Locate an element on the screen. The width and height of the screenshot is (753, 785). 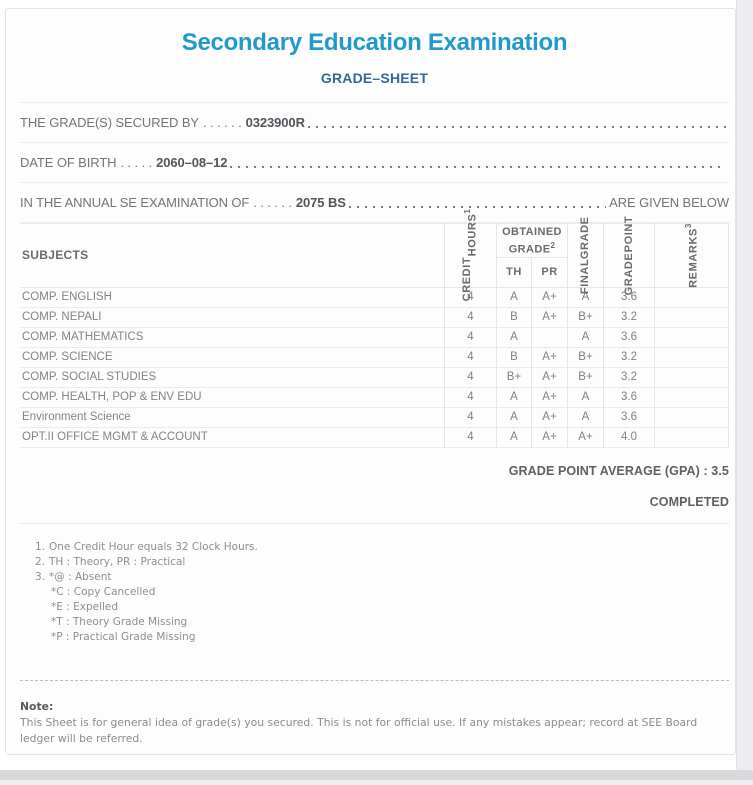
column-header-remarks: REMARKS3 is located at coordinates (691, 255).